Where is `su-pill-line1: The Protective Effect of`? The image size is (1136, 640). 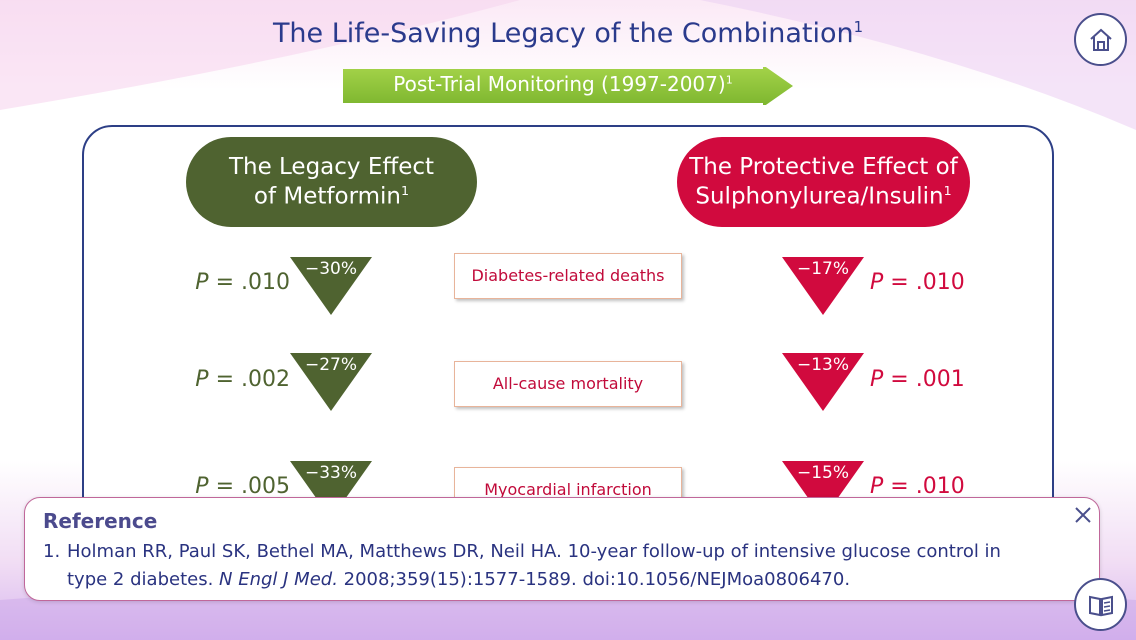 su-pill-line1: The Protective Effect of is located at coordinates (823, 167).